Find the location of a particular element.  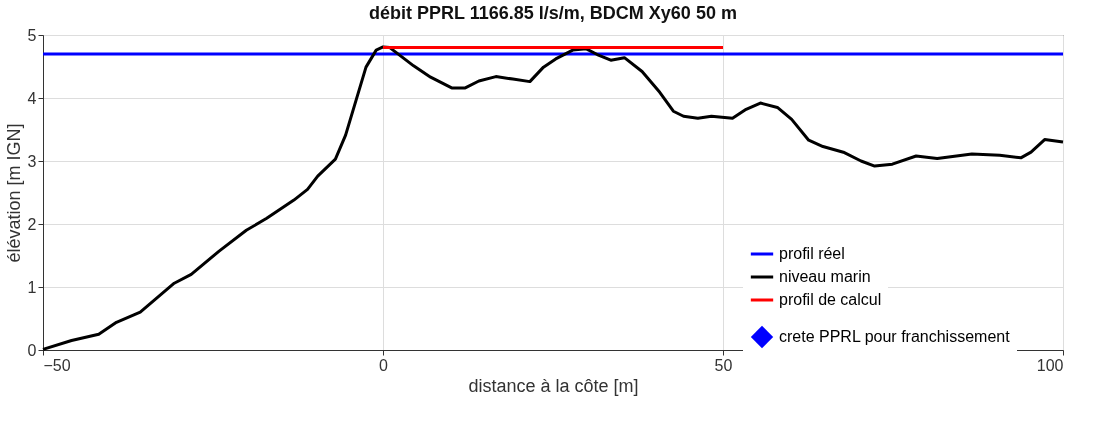

x-tick-label: 100 is located at coordinates (1050, 365).